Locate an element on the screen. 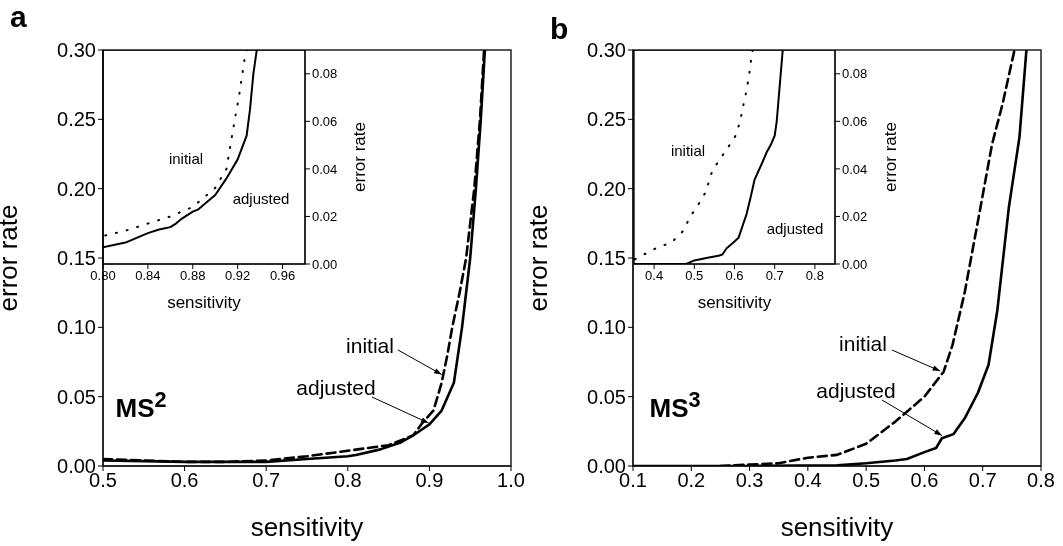 Image resolution: width=1063 pixels, height=546 pixels. x-tick-label: 0.84 is located at coordinates (148, 276).